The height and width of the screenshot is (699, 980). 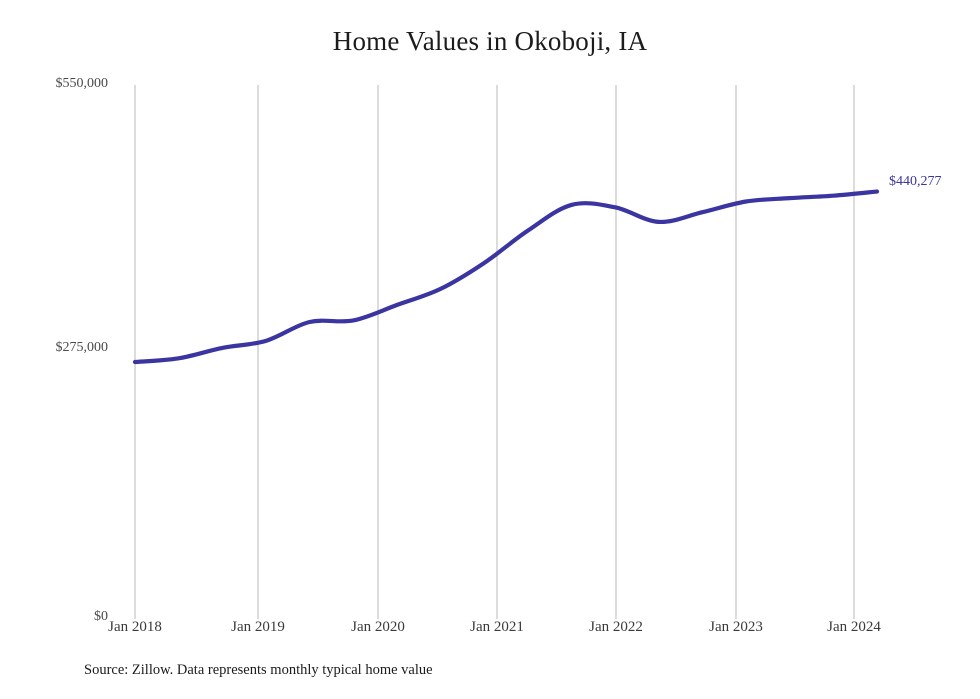 I want to click on x-axis-tick-jan-2023: Jan 2023, so click(x=736, y=627).